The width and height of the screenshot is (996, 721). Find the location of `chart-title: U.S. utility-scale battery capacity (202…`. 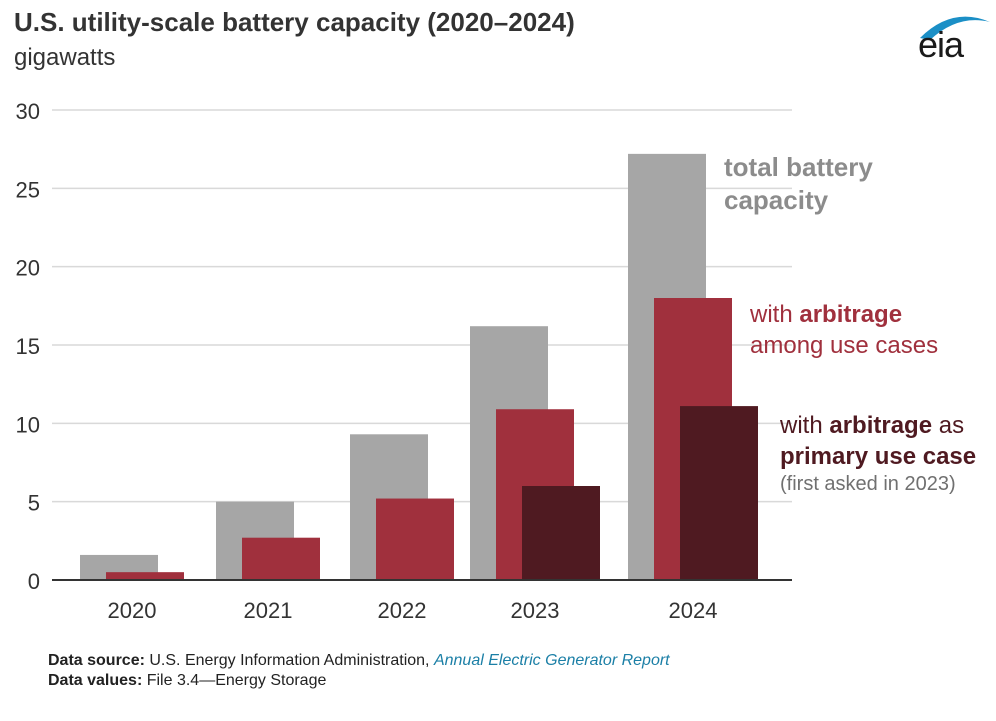

chart-title: U.S. utility-scale battery capacity (202… is located at coordinates (294, 22).